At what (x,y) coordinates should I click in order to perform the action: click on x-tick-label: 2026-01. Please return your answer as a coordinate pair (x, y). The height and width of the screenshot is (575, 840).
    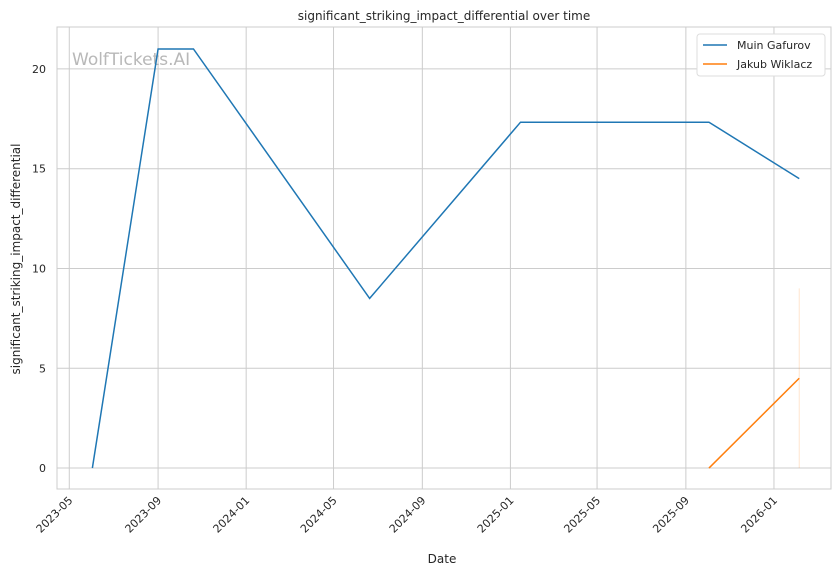
    Looking at the image, I should click on (759, 515).